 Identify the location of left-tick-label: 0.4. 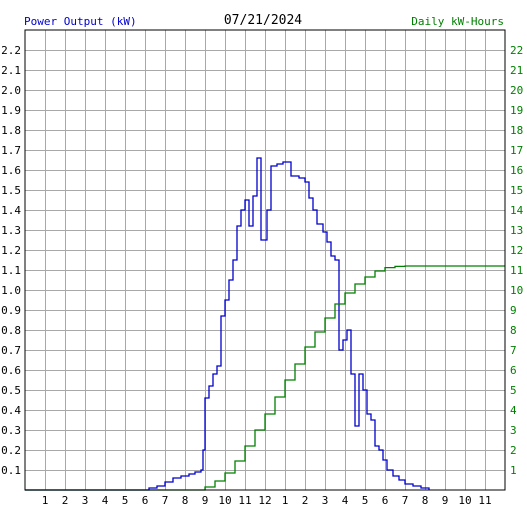
(11, 410).